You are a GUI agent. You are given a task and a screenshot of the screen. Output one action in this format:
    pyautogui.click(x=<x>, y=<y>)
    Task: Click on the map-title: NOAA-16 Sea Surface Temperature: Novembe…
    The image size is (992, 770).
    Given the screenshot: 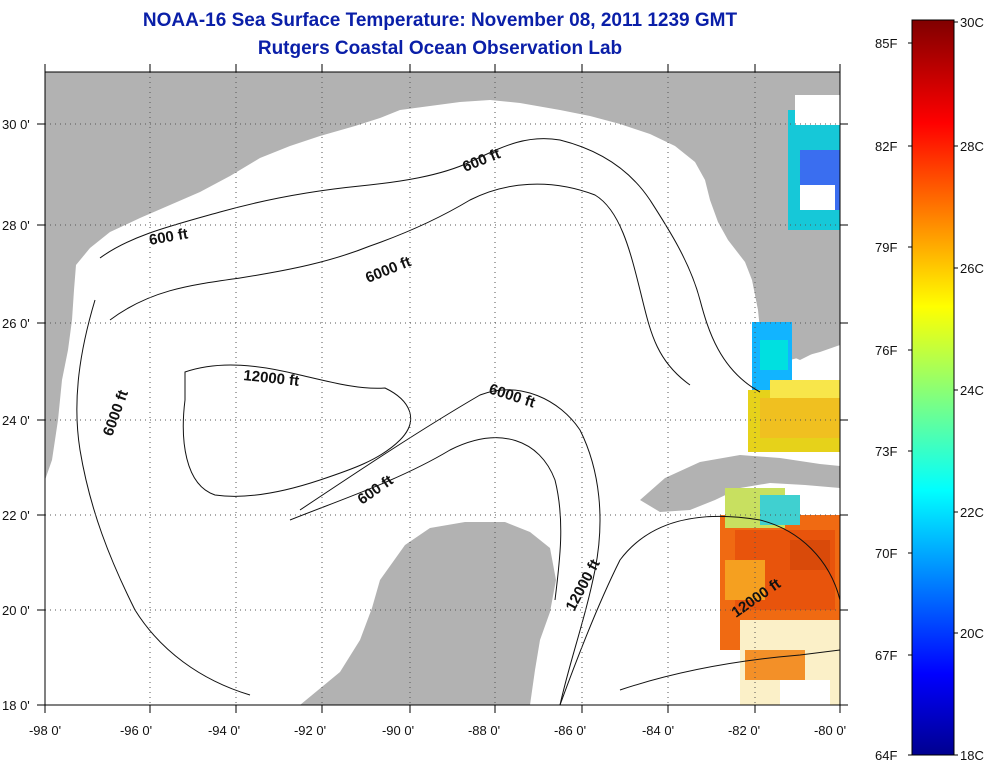 What is the action you would take?
    pyautogui.click(x=440, y=20)
    